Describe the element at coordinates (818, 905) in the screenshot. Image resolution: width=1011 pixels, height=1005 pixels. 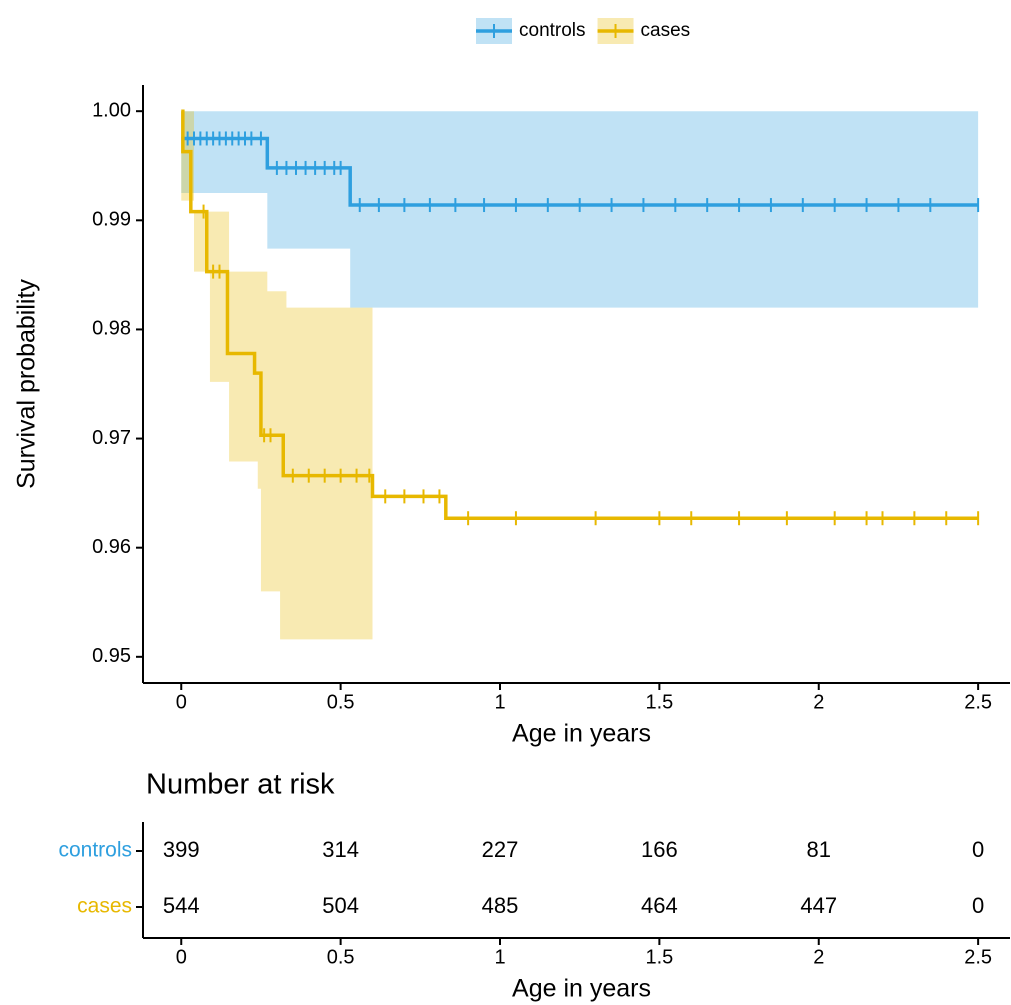
I see `risk-count: 447` at that location.